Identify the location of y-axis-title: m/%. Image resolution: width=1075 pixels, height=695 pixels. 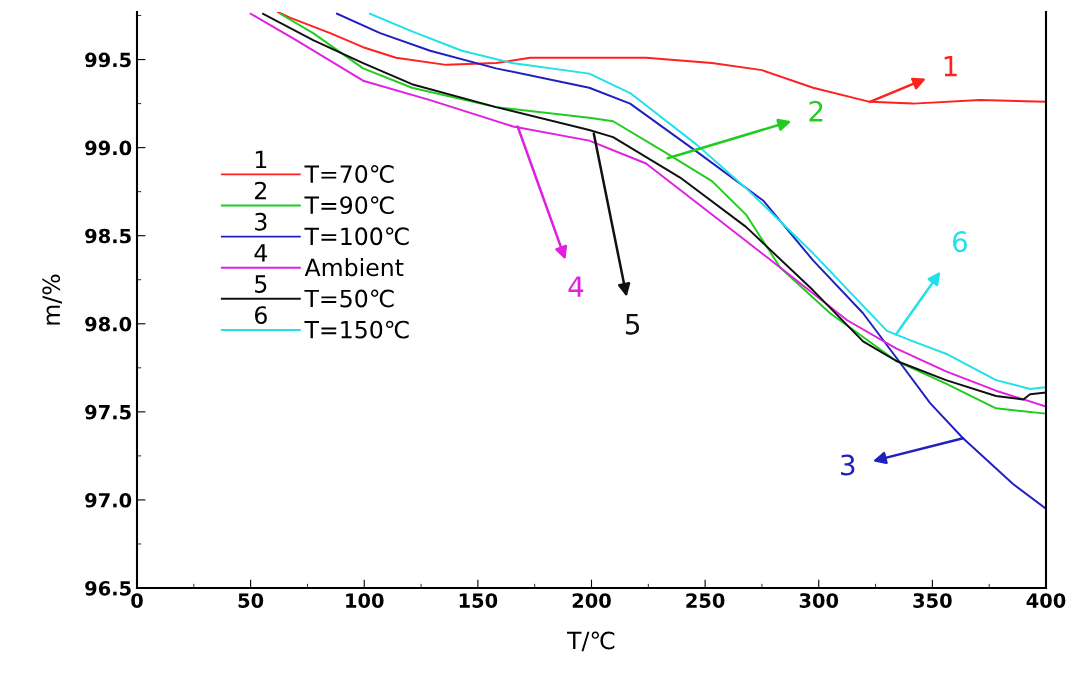
(52, 299).